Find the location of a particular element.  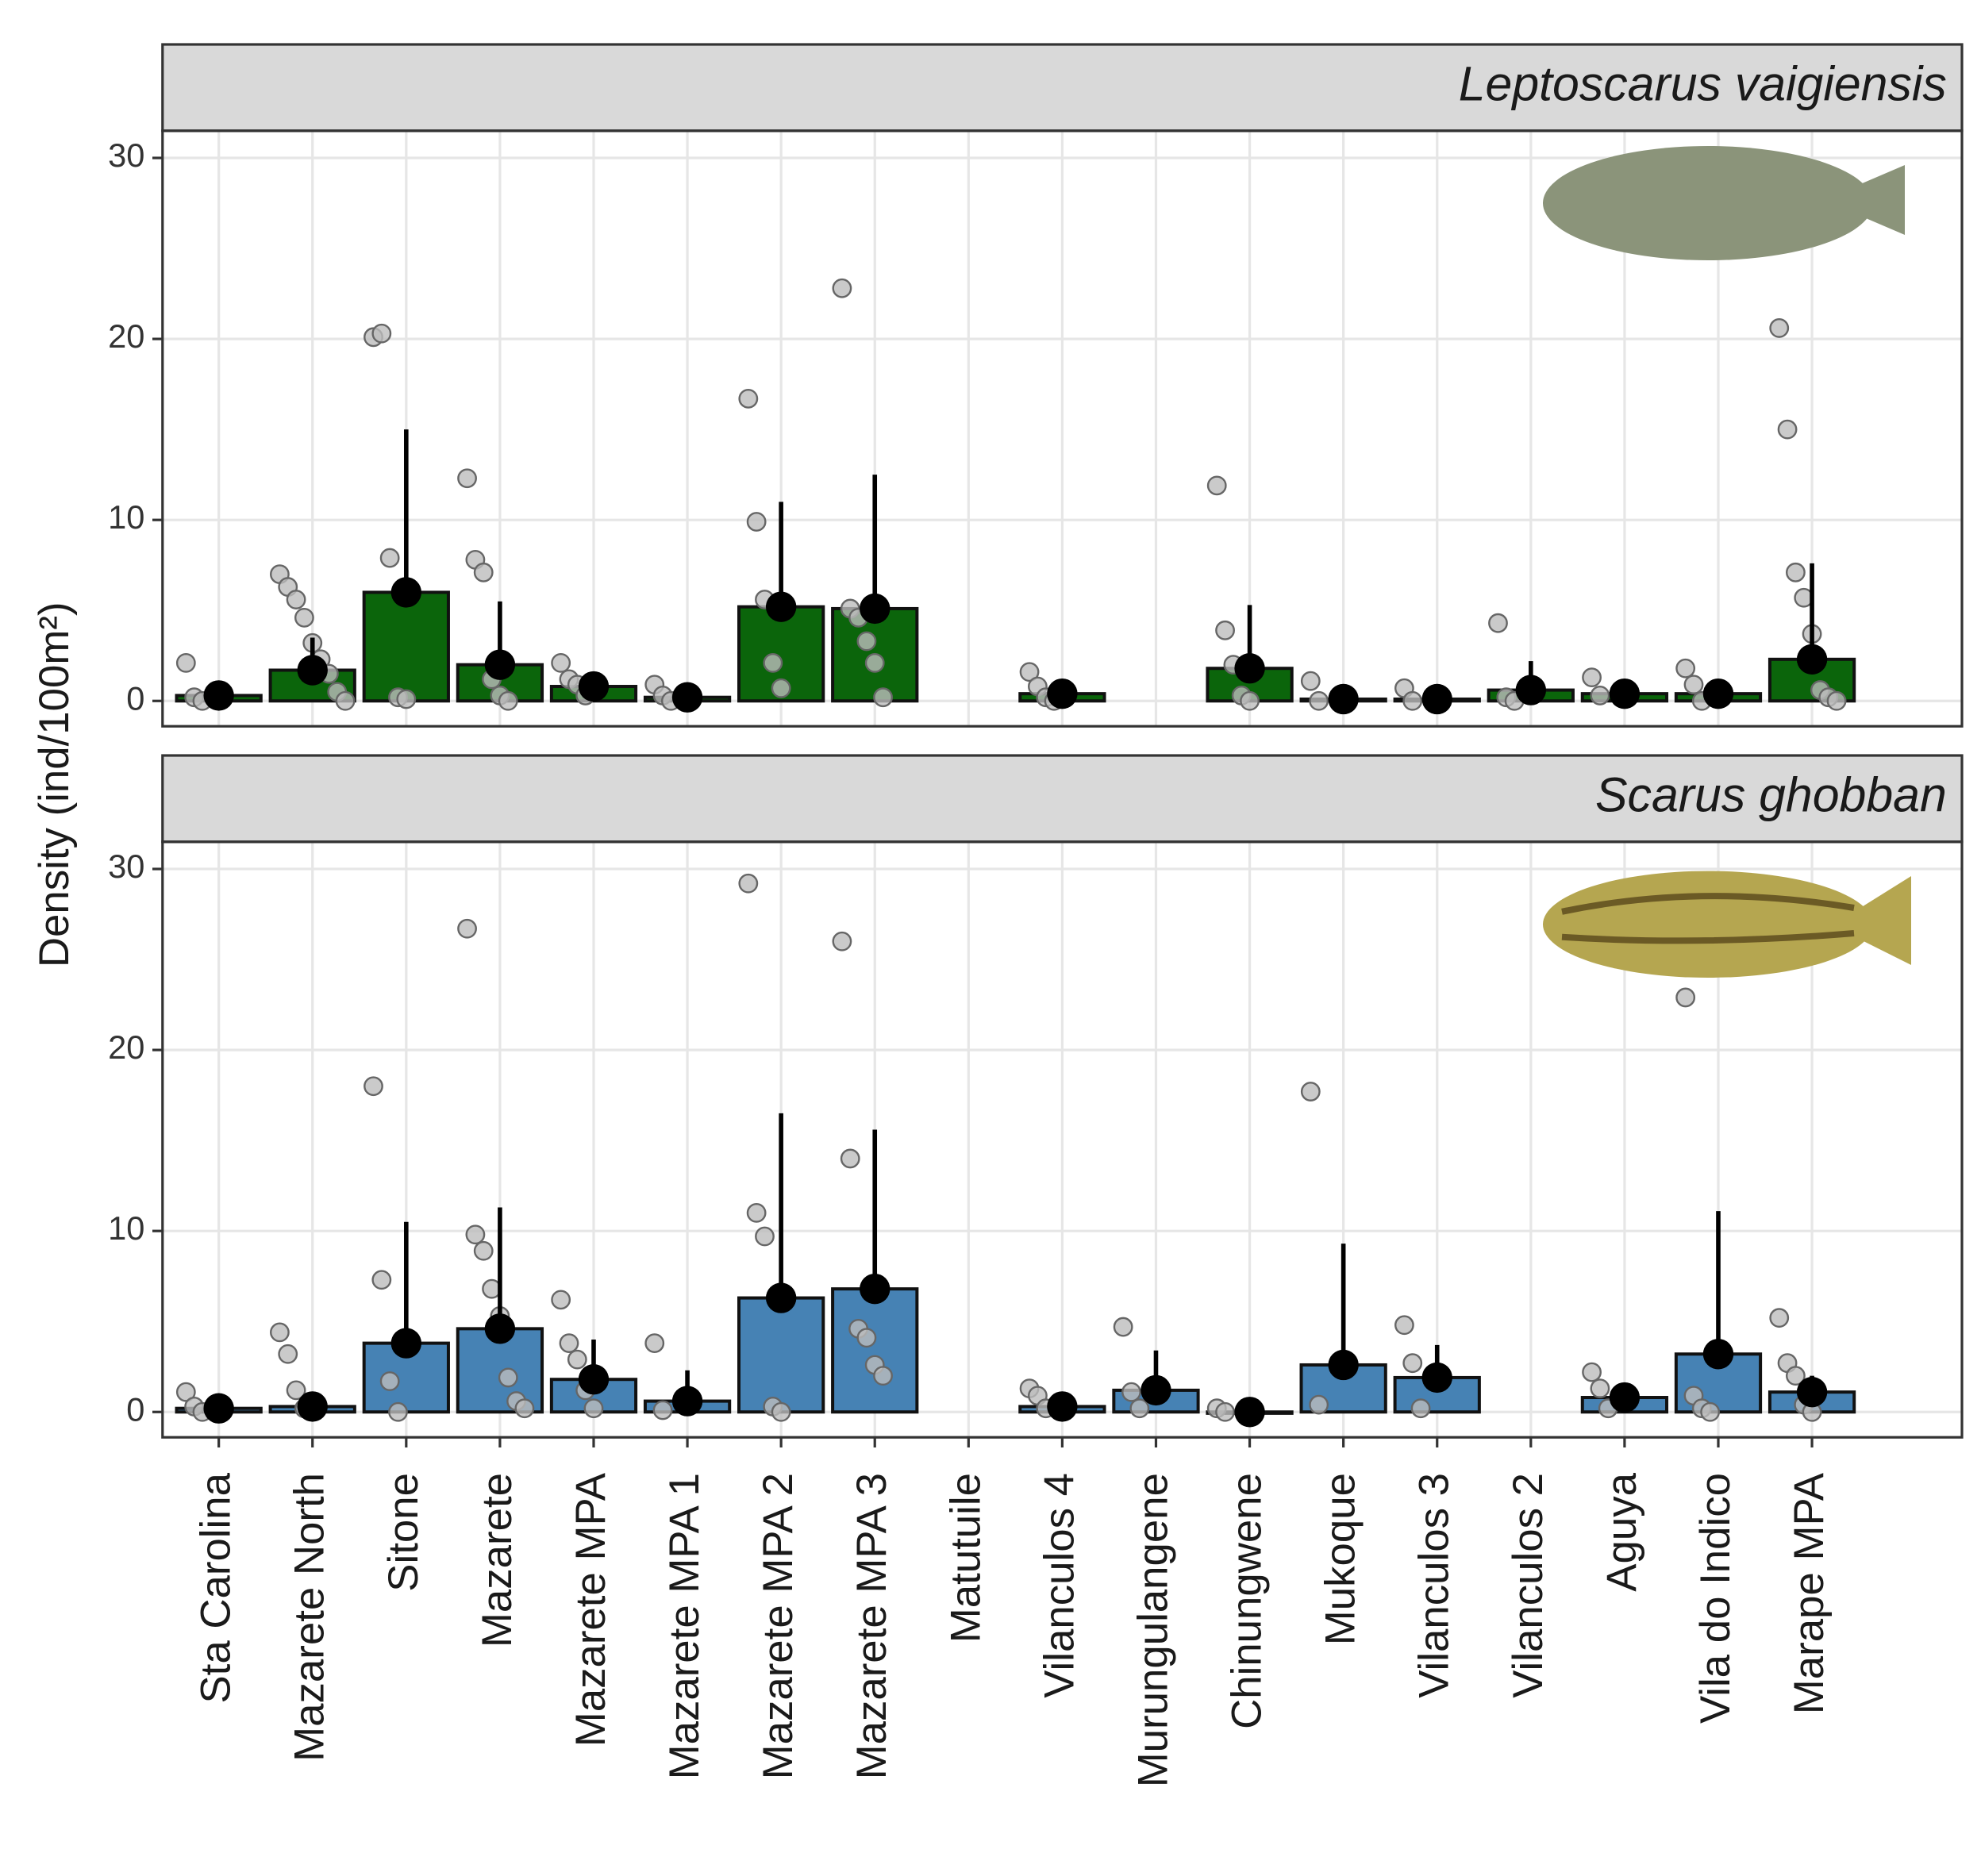

x-tick-label: Mazarete North is located at coordinates (310, 1617).